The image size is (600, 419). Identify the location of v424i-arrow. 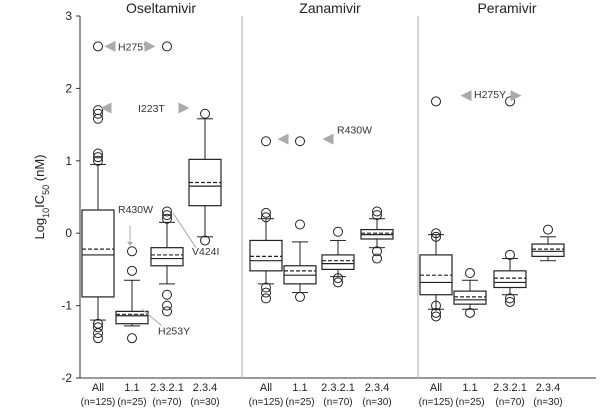
(184, 230).